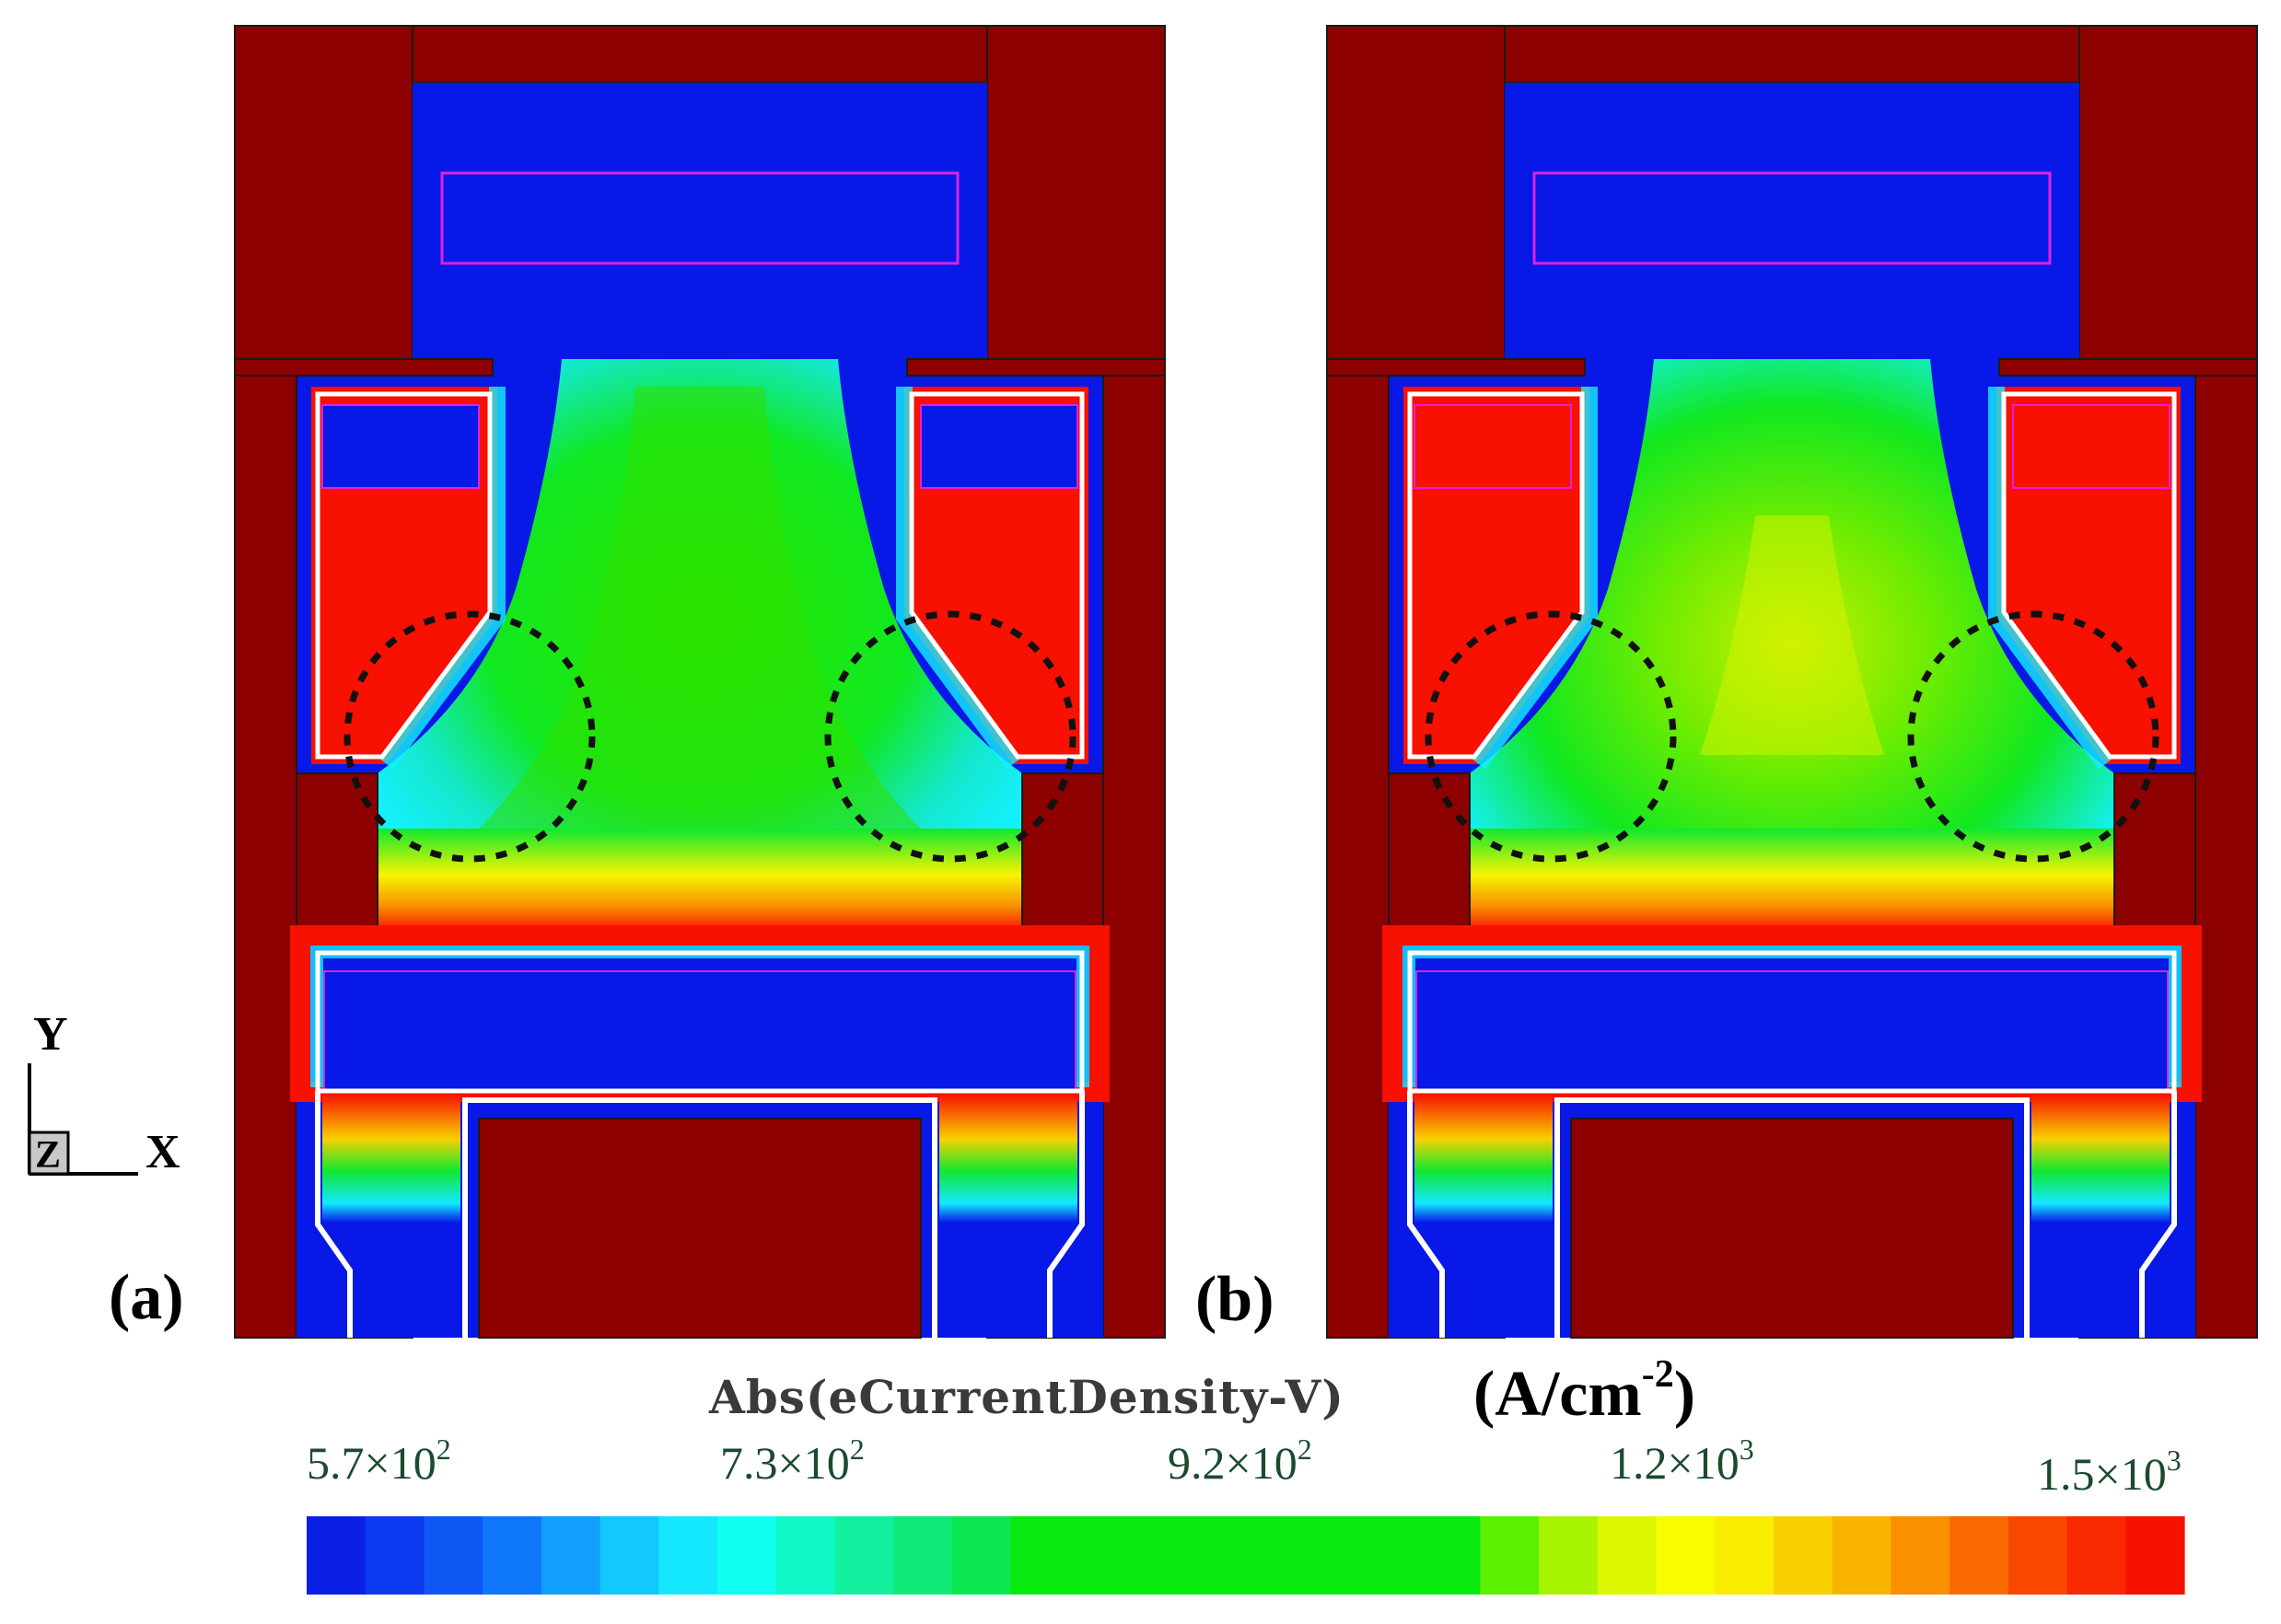 The width and height of the screenshot is (2281, 1624). Describe the element at coordinates (1429, 852) in the screenshot. I see `step-left` at that location.